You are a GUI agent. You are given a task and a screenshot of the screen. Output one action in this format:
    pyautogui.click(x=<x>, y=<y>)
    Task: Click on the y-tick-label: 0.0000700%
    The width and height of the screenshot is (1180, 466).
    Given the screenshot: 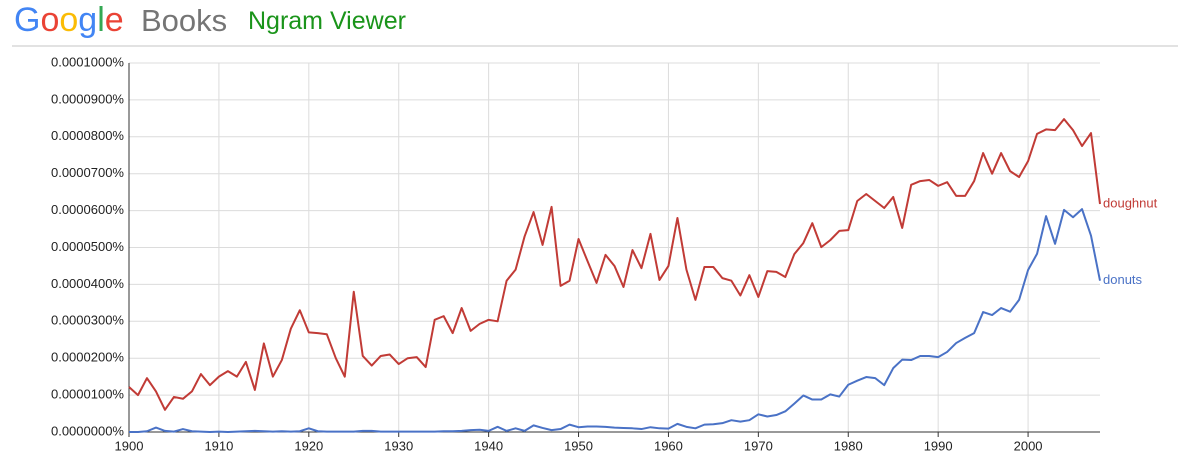 What is the action you would take?
    pyautogui.click(x=87, y=172)
    